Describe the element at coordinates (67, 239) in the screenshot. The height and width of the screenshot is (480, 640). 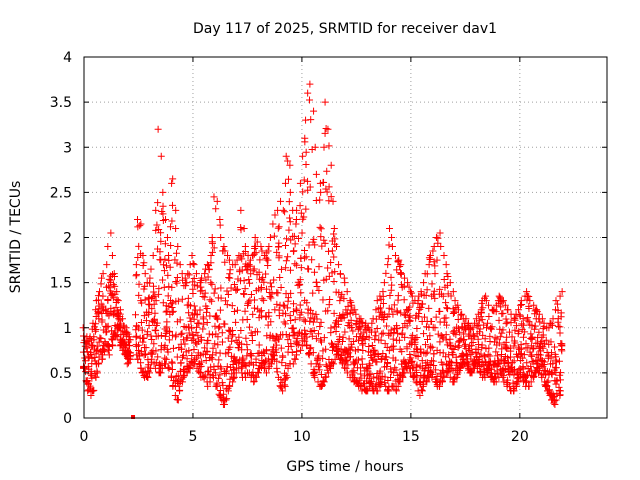
I see `y-tick-label: 2` at that location.